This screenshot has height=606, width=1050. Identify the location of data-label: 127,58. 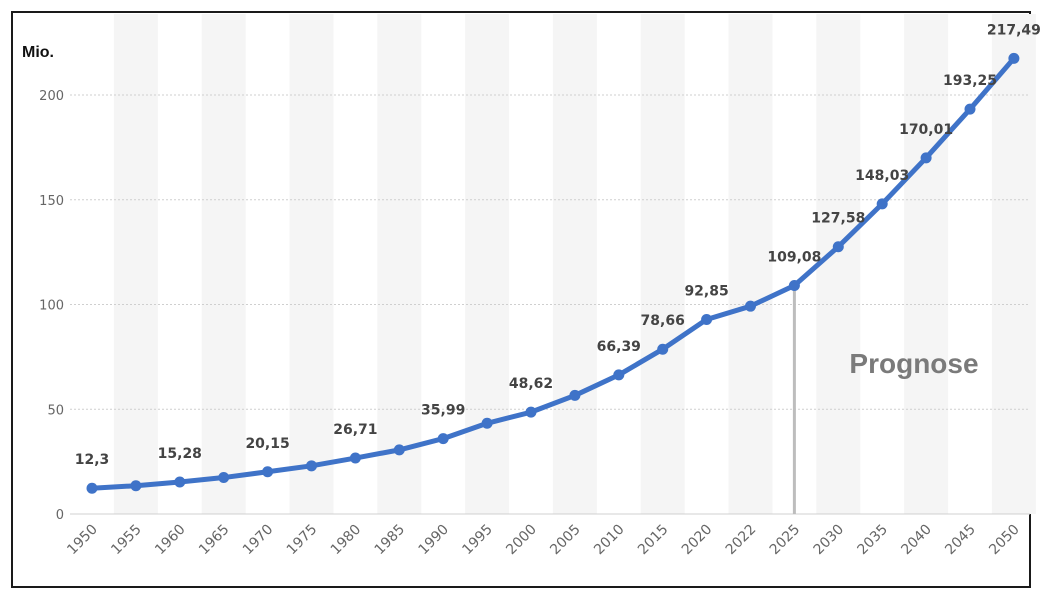
(838, 219).